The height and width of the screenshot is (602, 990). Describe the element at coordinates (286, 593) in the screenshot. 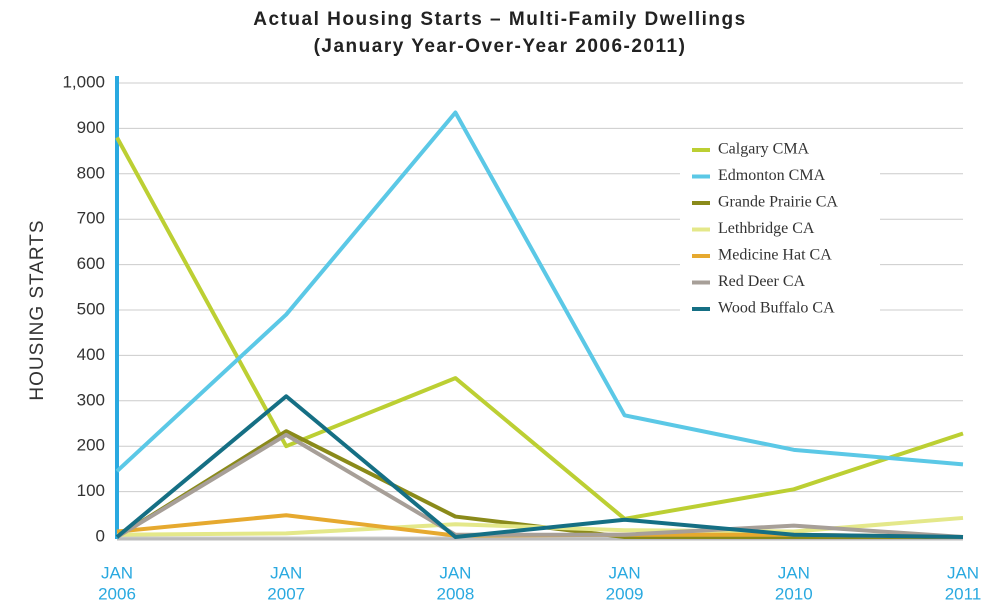

I see `x-tick-label: 2007` at that location.